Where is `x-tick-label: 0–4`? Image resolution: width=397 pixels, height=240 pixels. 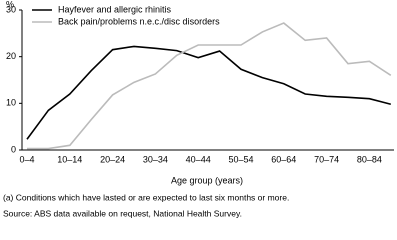 x-tick-label: 0–4 is located at coordinates (26, 159).